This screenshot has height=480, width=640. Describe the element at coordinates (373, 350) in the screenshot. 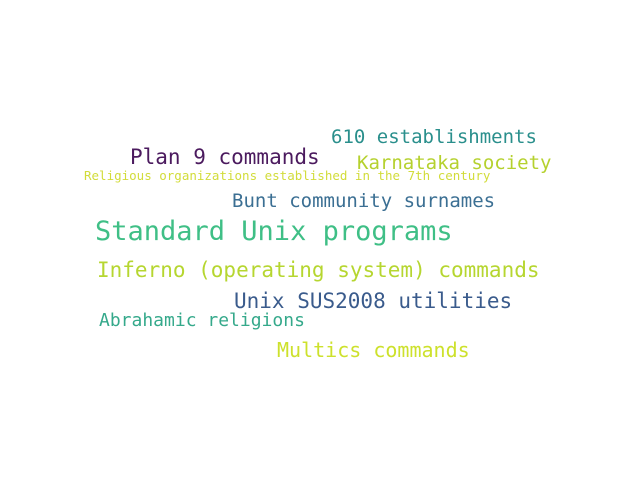

I see `word-multics-commands: Multics commands` at that location.